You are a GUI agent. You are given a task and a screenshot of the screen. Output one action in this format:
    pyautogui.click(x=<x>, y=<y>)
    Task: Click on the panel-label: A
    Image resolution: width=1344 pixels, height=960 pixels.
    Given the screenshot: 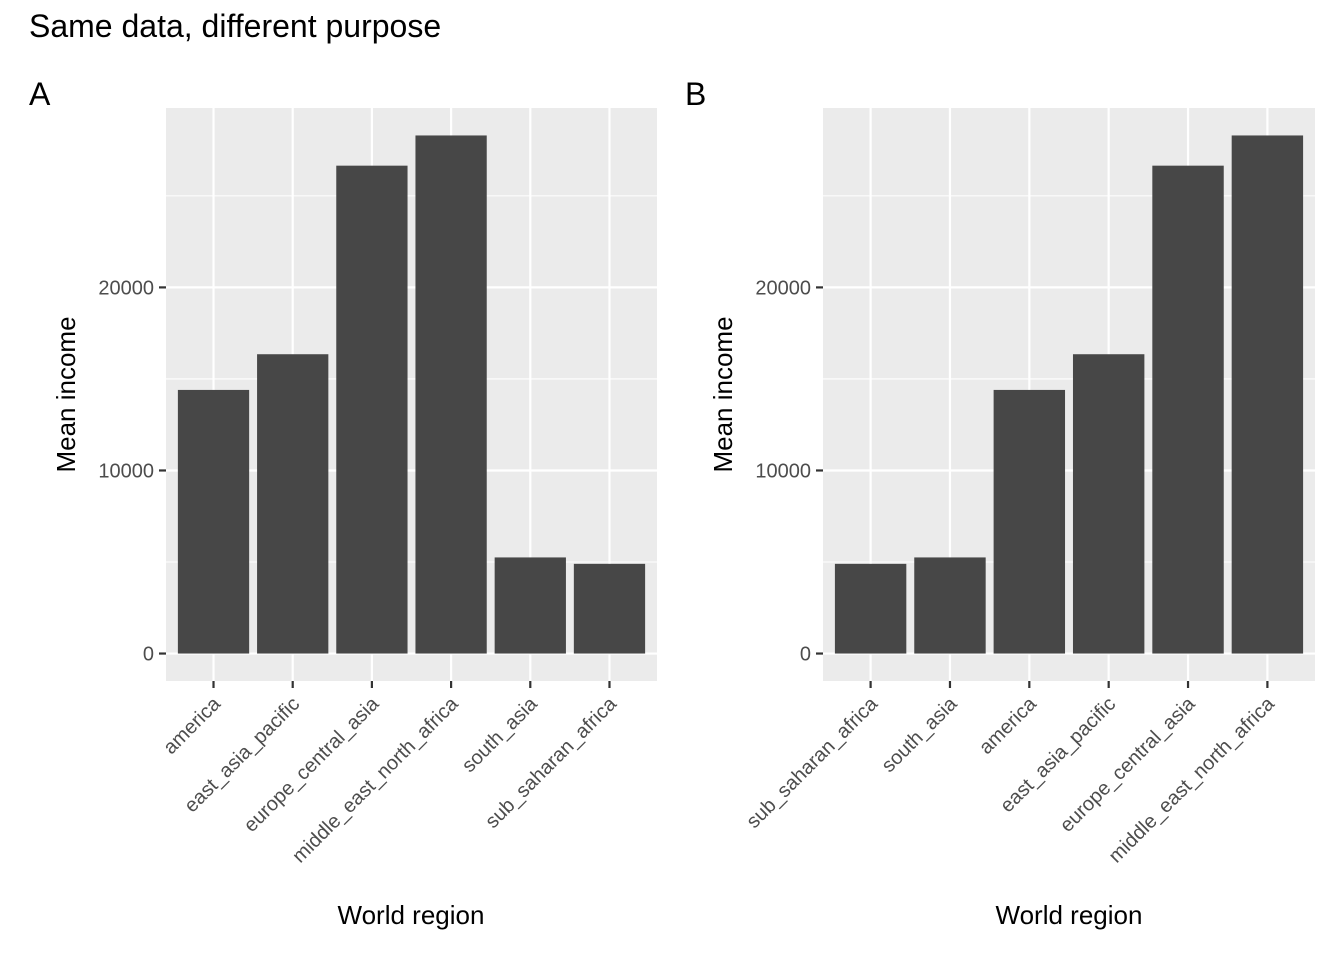 What is the action you would take?
    pyautogui.click(x=40, y=94)
    